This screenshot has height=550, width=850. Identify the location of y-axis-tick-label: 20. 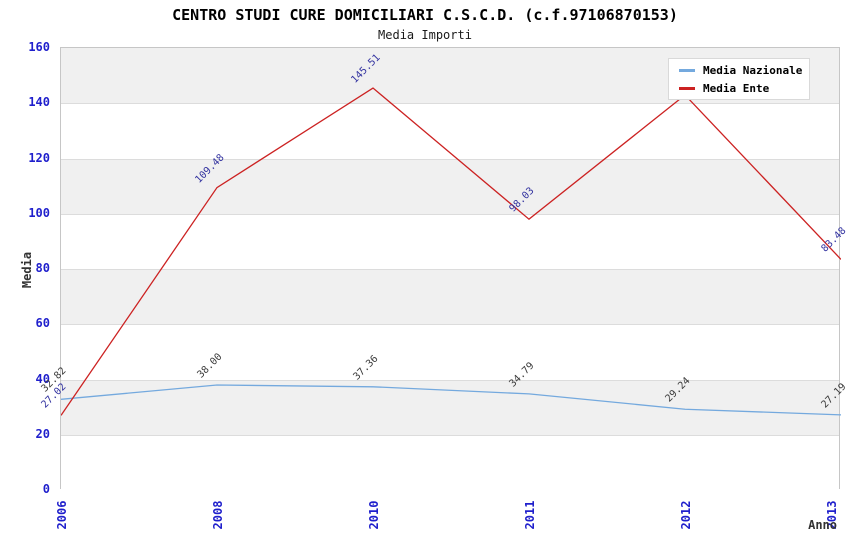
(42, 433).